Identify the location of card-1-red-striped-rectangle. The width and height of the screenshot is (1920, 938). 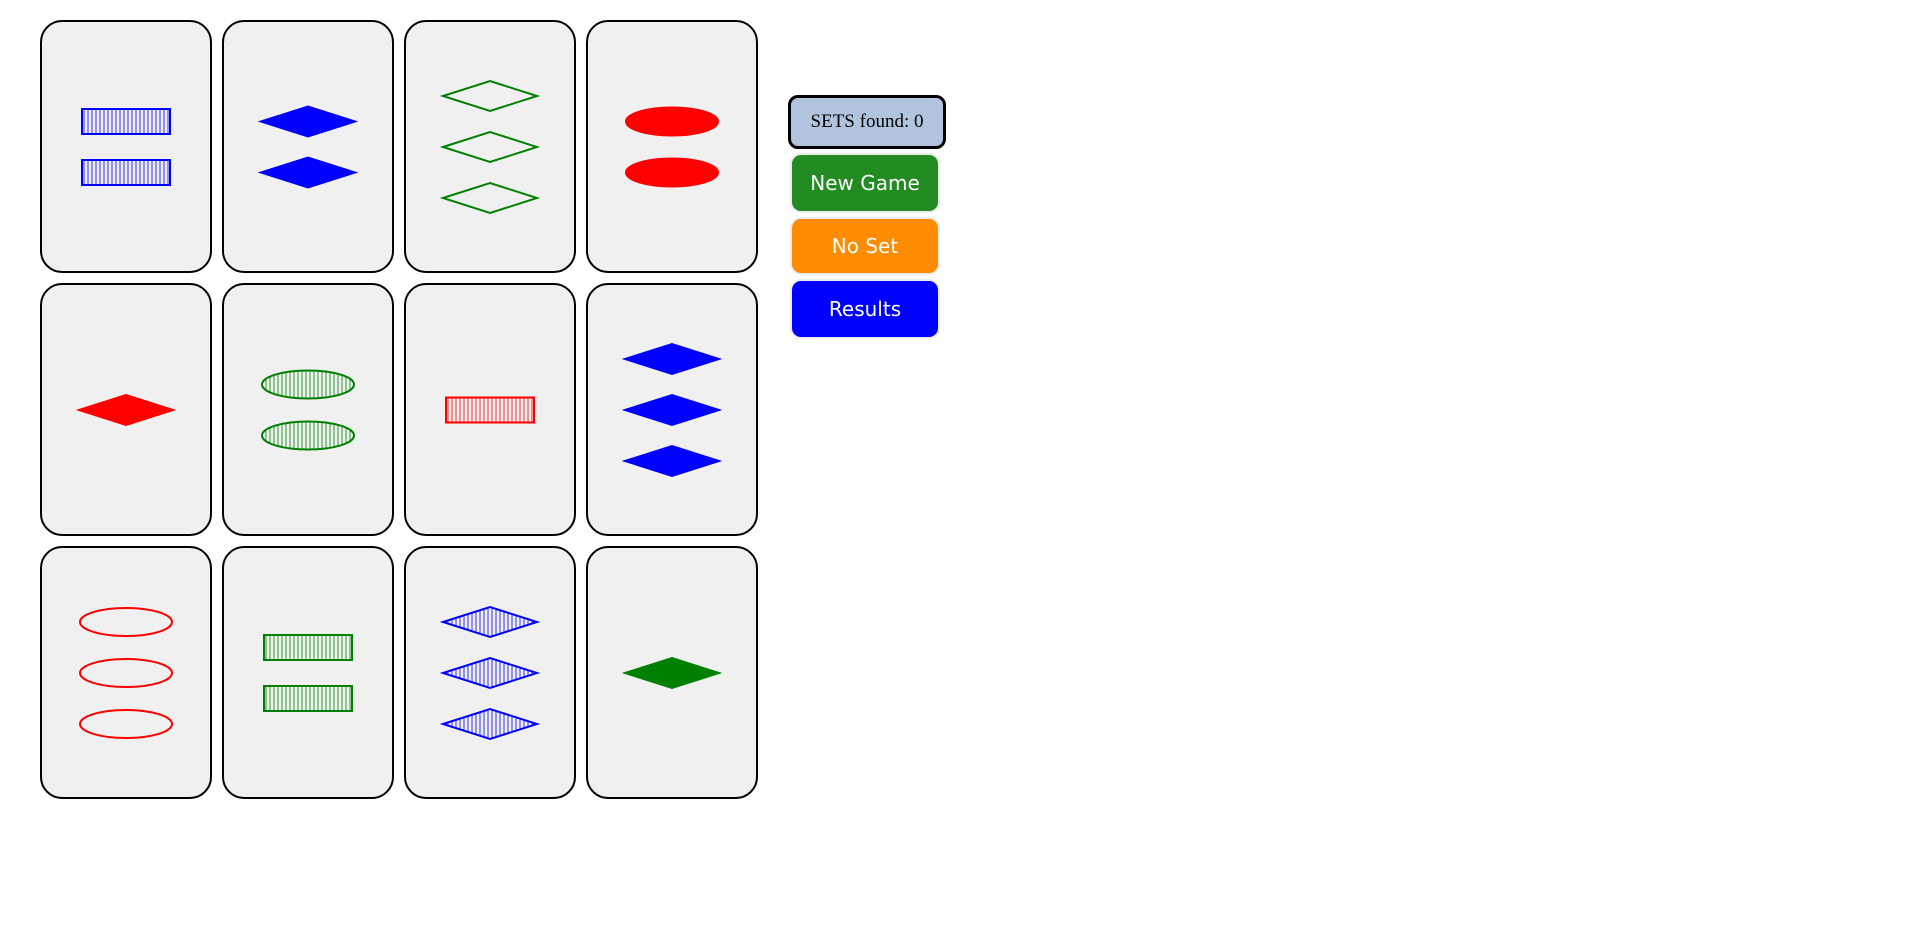
(490, 409).